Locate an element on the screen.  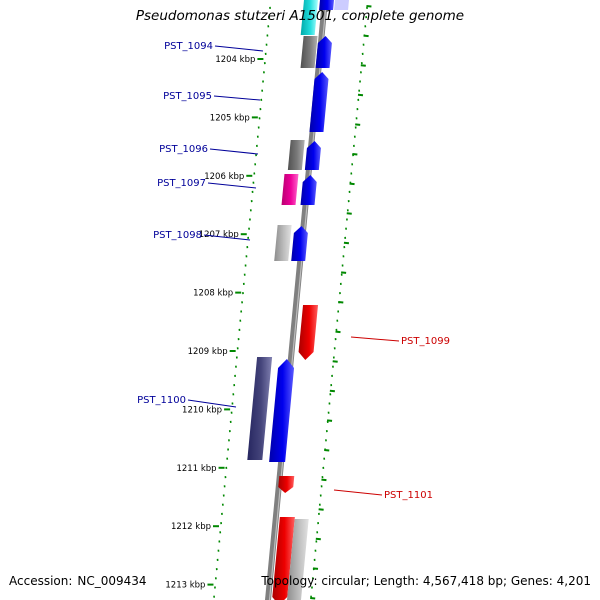
accession-info: Accession: NC_009434 is located at coordinates (78, 581).